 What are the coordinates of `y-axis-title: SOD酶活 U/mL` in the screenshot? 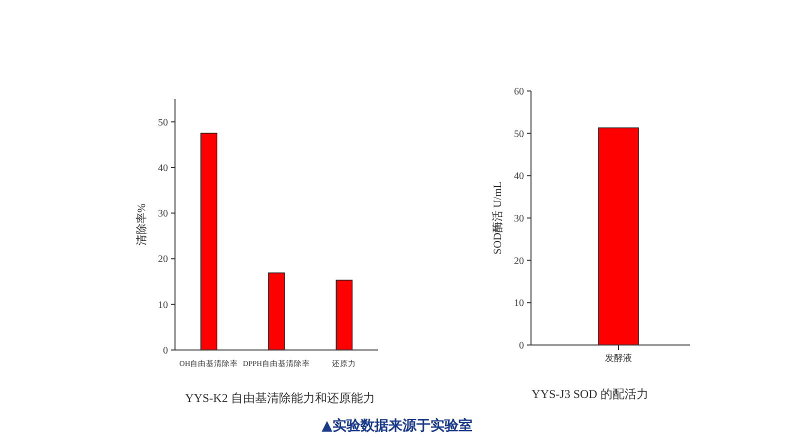 It's located at (498, 218).